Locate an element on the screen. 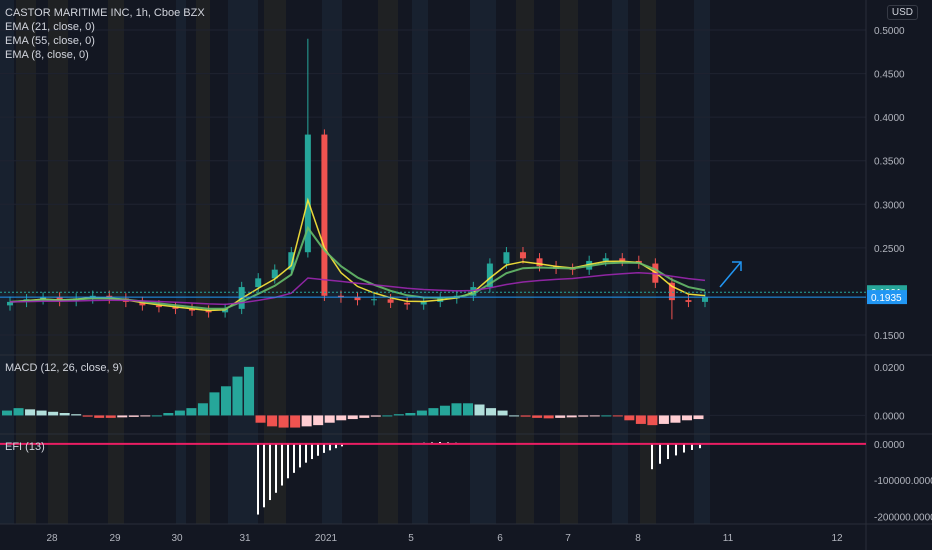  x-tick-label: 7 is located at coordinates (568, 538).